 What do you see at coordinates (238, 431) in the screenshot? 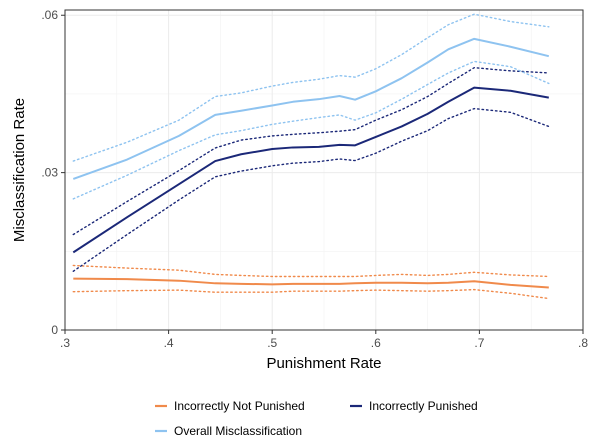
I see `legend-label: Overall Misclassification` at bounding box center [238, 431].